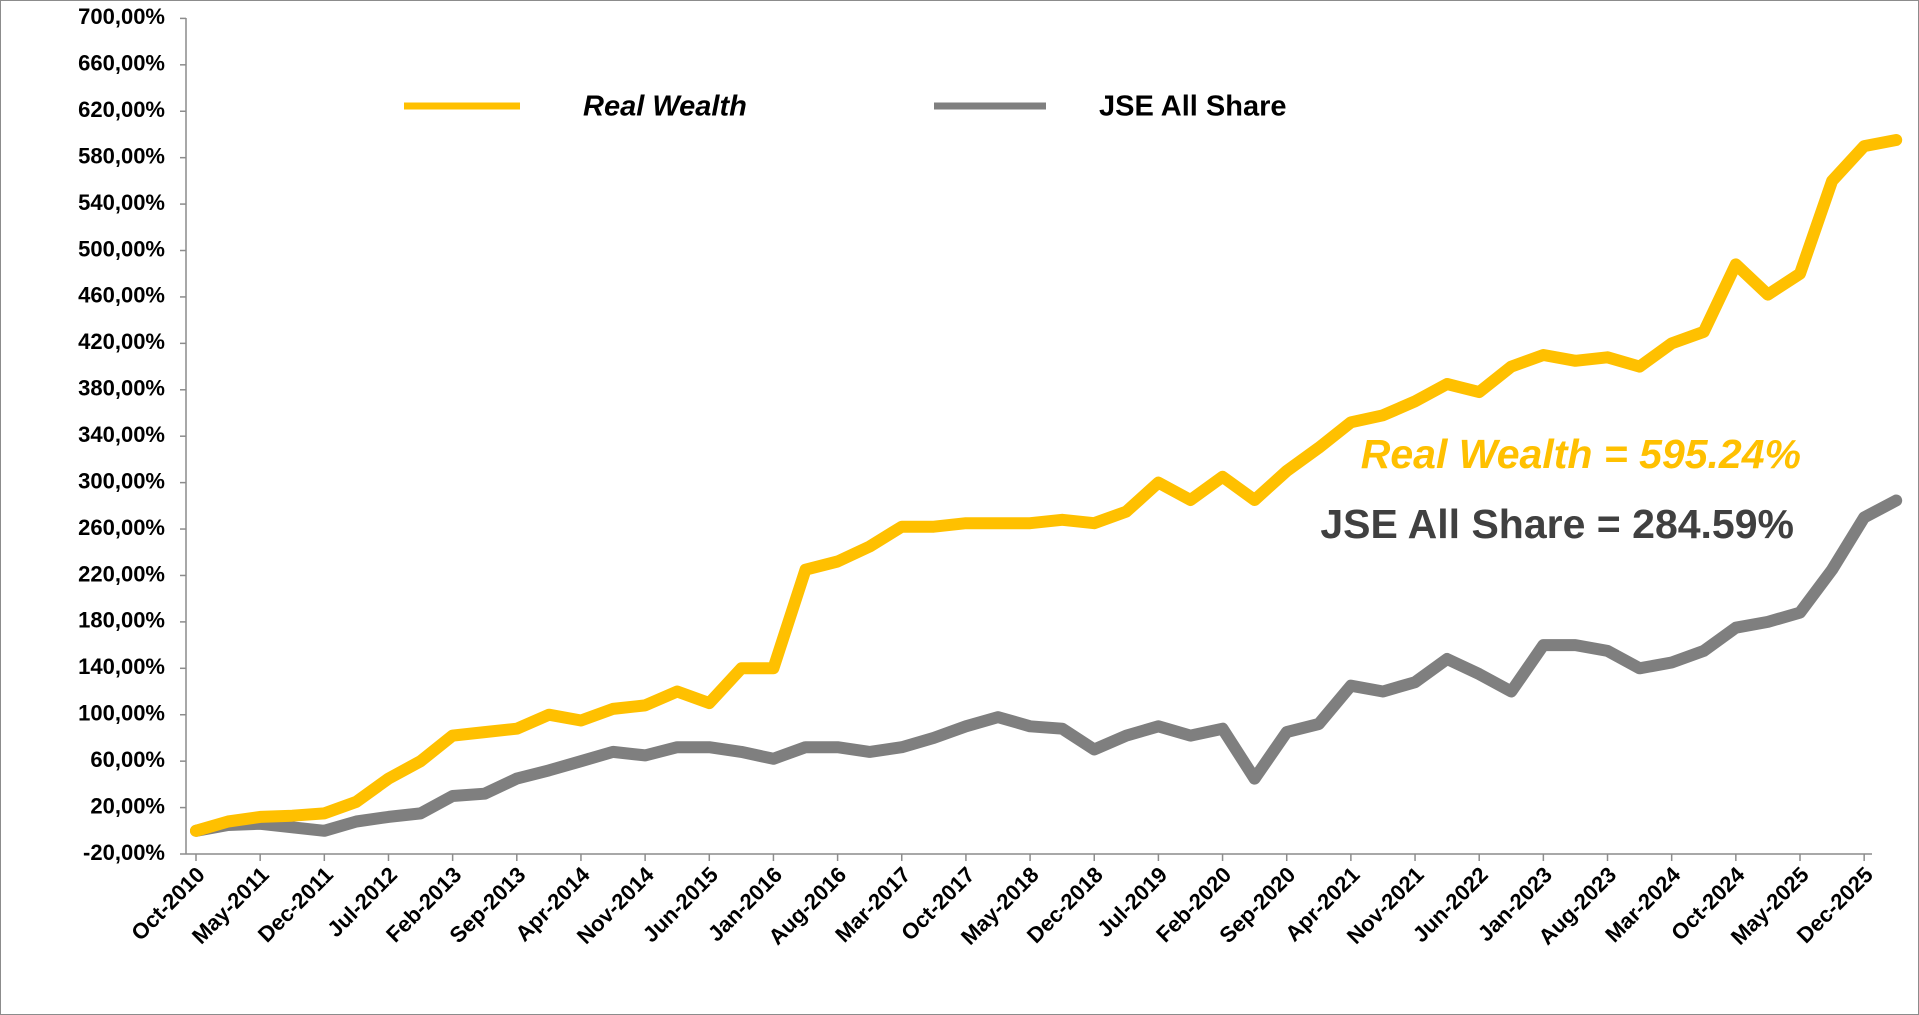 Image resolution: width=1919 pixels, height=1015 pixels. Describe the element at coordinates (121, 63) in the screenshot. I see `y-tick-label: 660,00%` at that location.